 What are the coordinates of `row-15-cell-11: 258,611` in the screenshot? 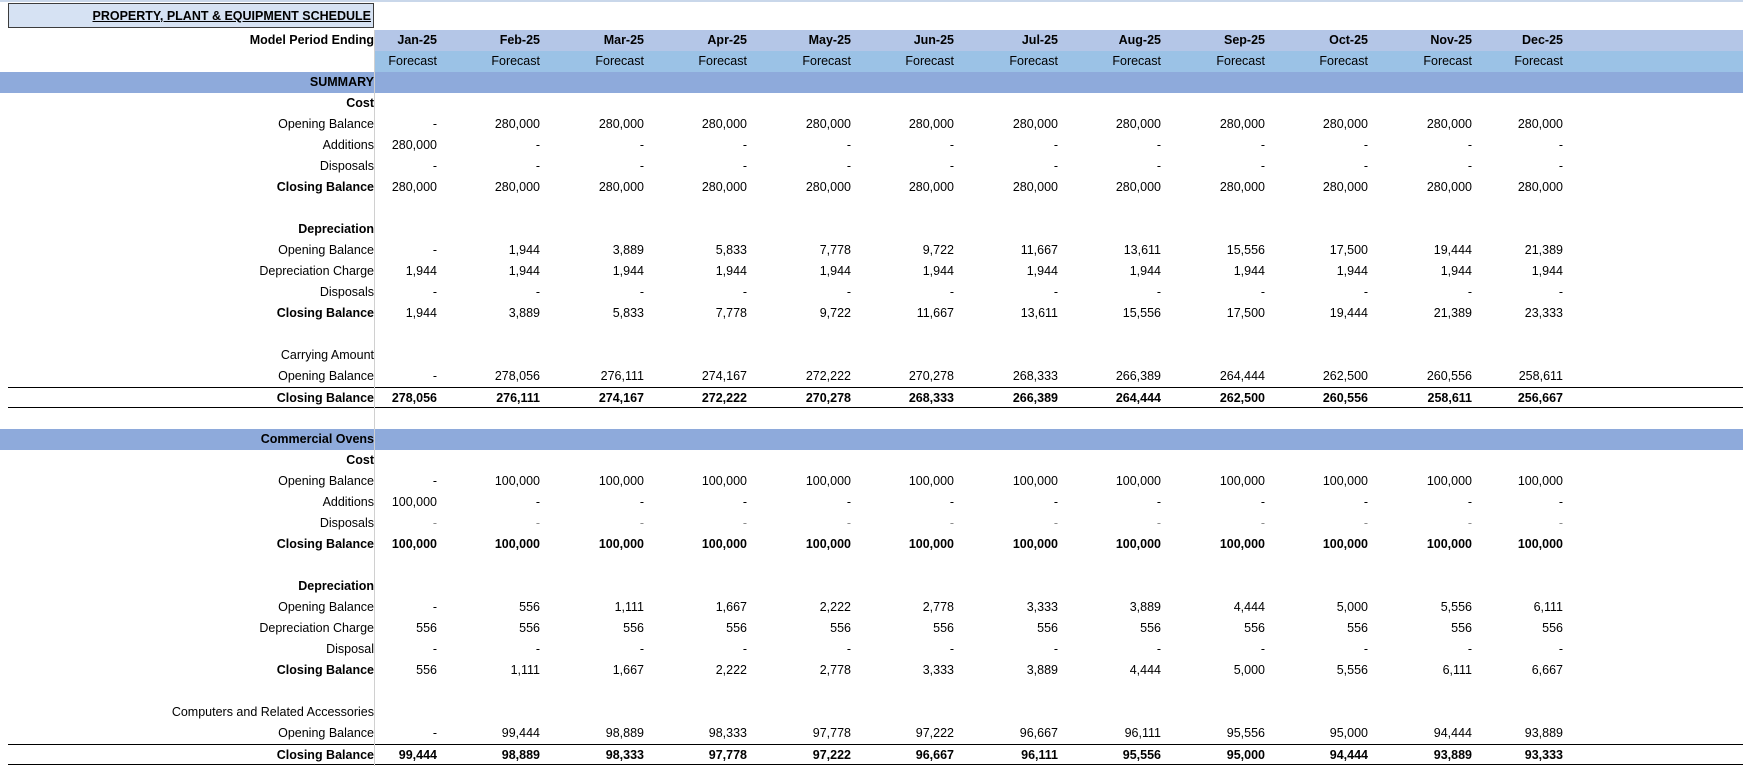 It's located at (1450, 398).